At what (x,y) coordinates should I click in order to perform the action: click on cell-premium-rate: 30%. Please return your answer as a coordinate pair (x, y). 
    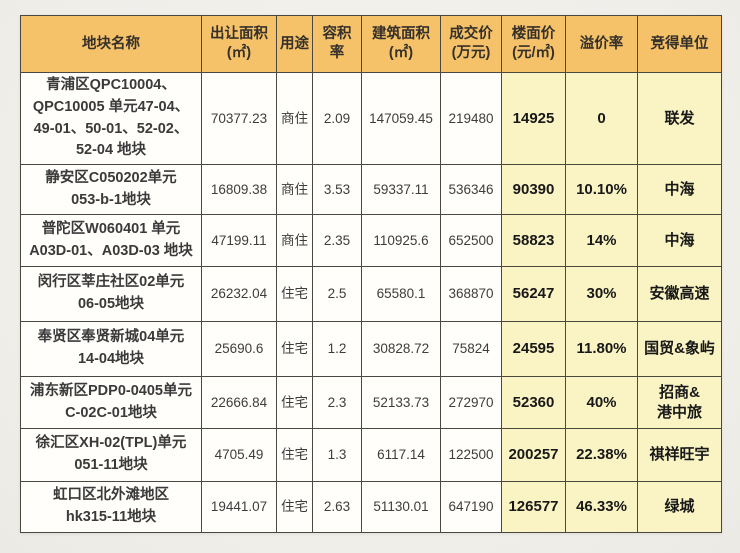
    Looking at the image, I should click on (601, 294).